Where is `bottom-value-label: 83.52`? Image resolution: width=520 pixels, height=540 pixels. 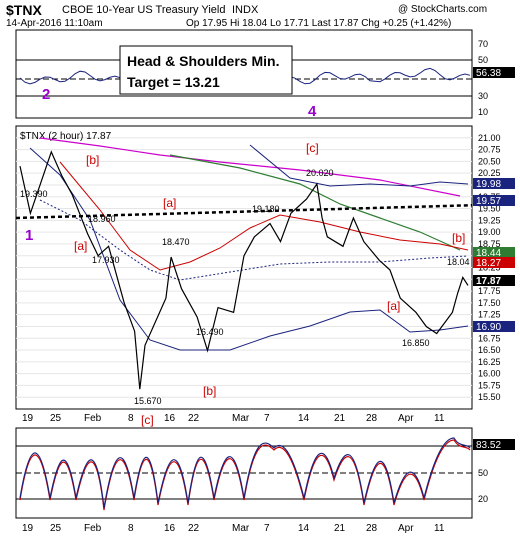
bottom-value-label: 83.52 is located at coordinates (488, 445).